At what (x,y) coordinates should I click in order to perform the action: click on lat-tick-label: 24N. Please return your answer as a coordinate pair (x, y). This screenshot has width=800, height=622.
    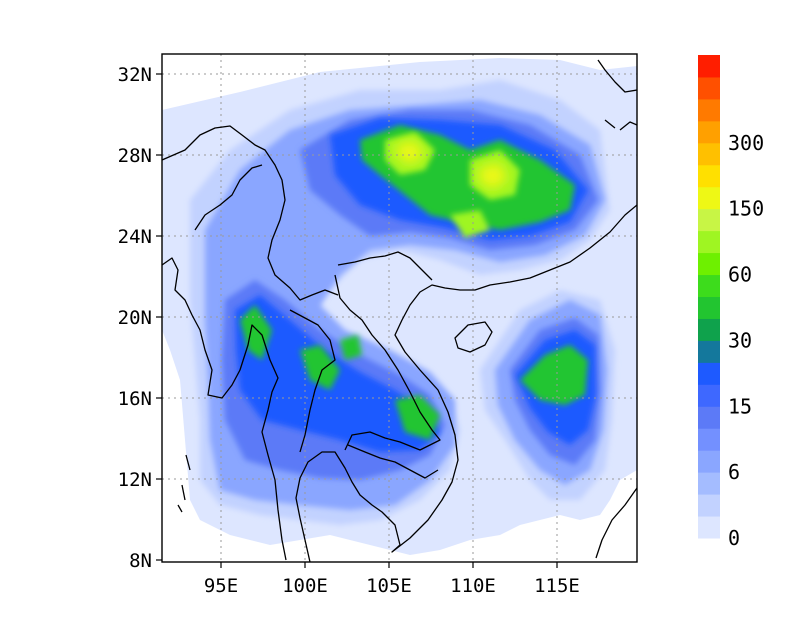
    Looking at the image, I should click on (135, 237).